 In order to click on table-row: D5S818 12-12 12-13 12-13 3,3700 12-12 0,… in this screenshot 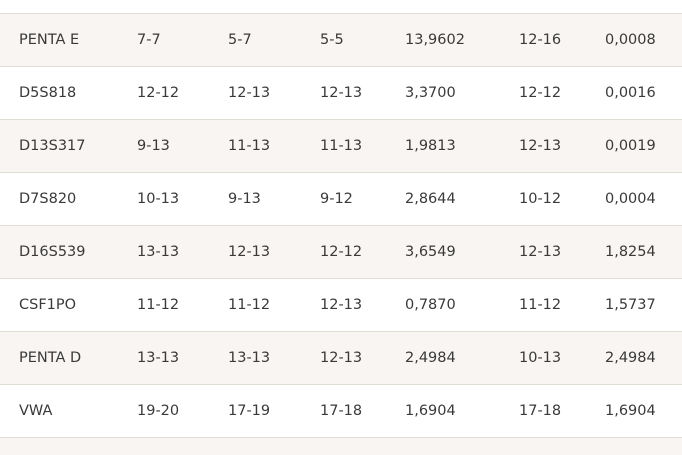, I will do `click(341, 93)`.